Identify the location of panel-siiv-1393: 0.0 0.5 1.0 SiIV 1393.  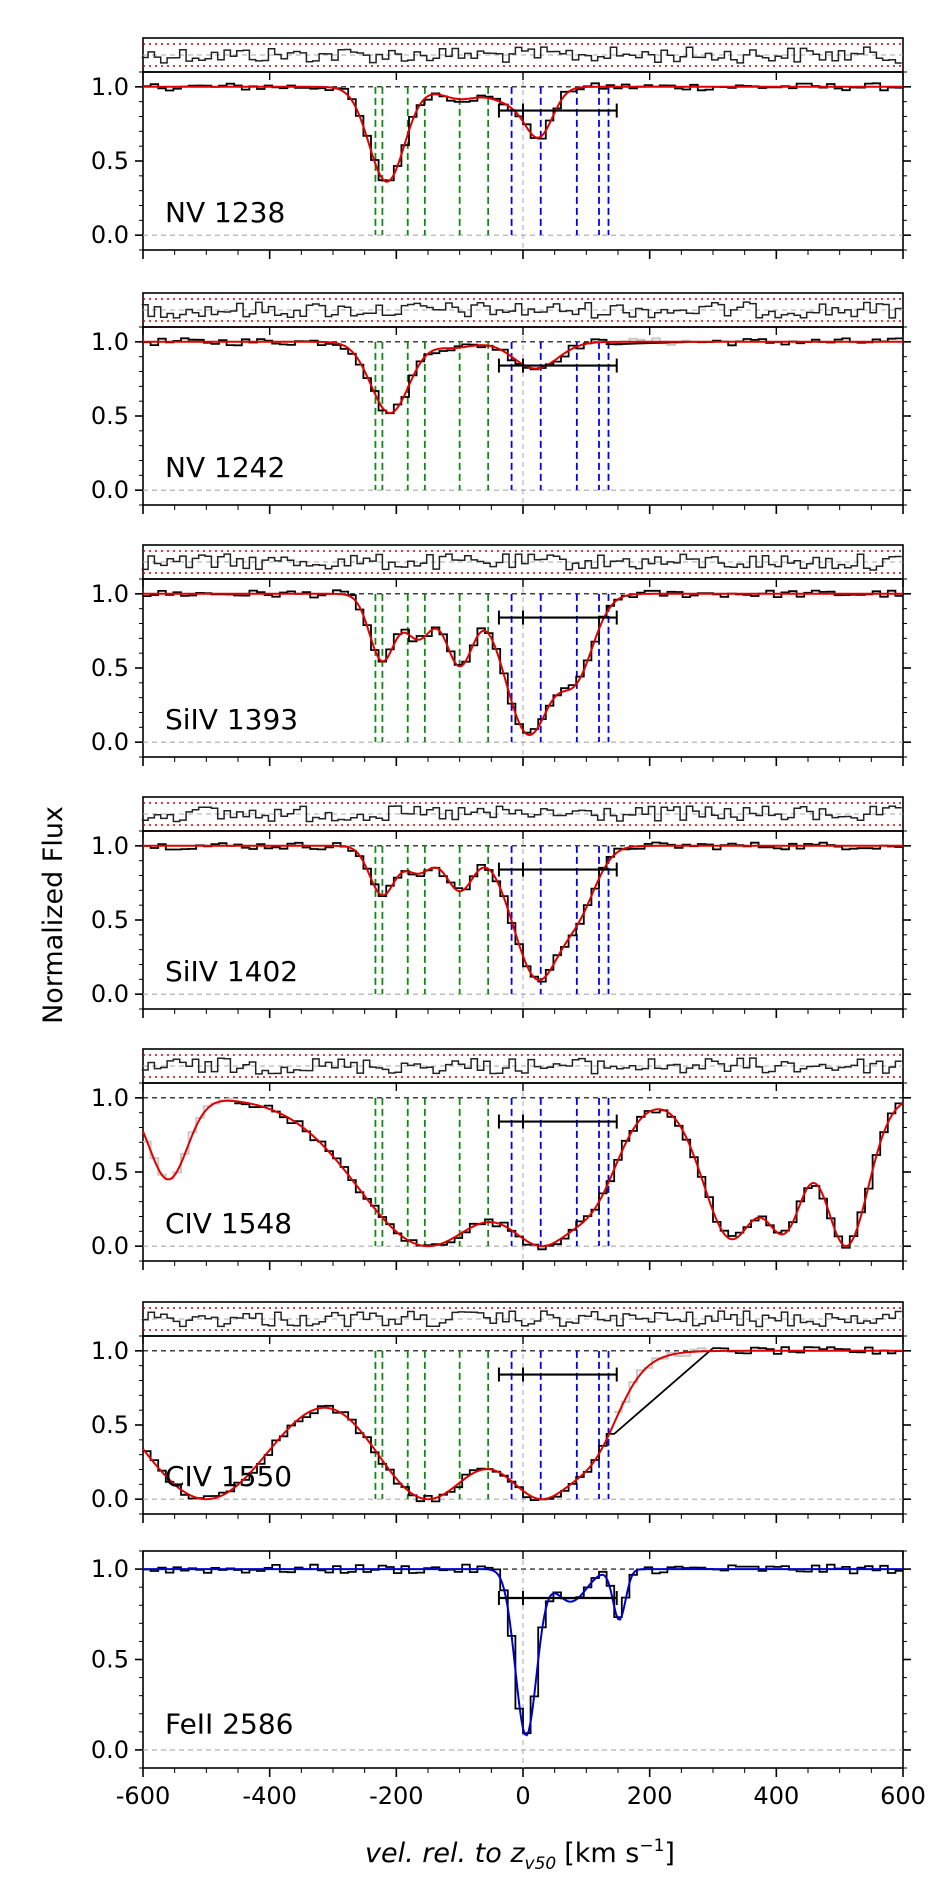
(501, 655).